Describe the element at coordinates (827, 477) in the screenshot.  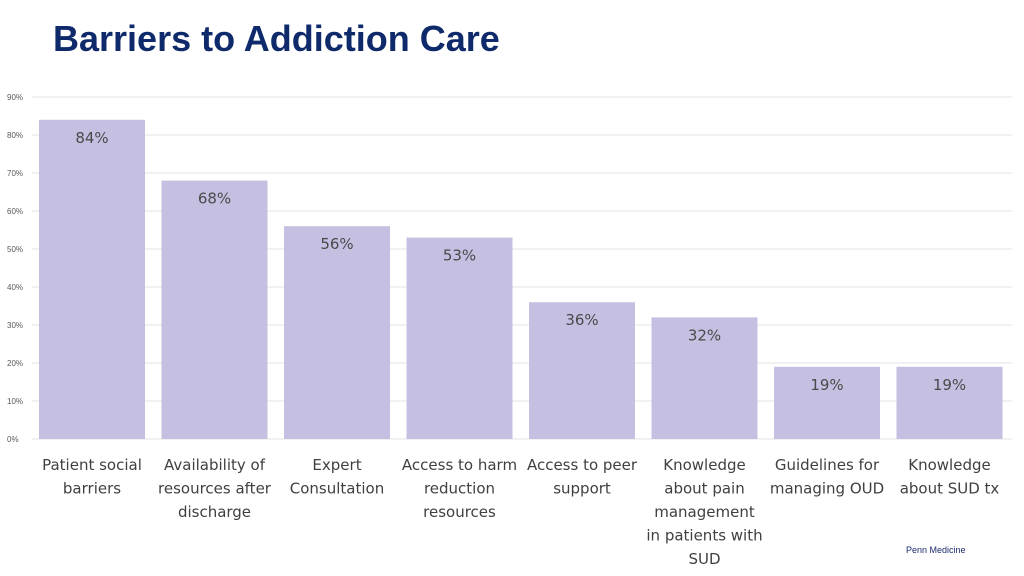
I see `category-label: Guidelines for managing OUD` at that location.